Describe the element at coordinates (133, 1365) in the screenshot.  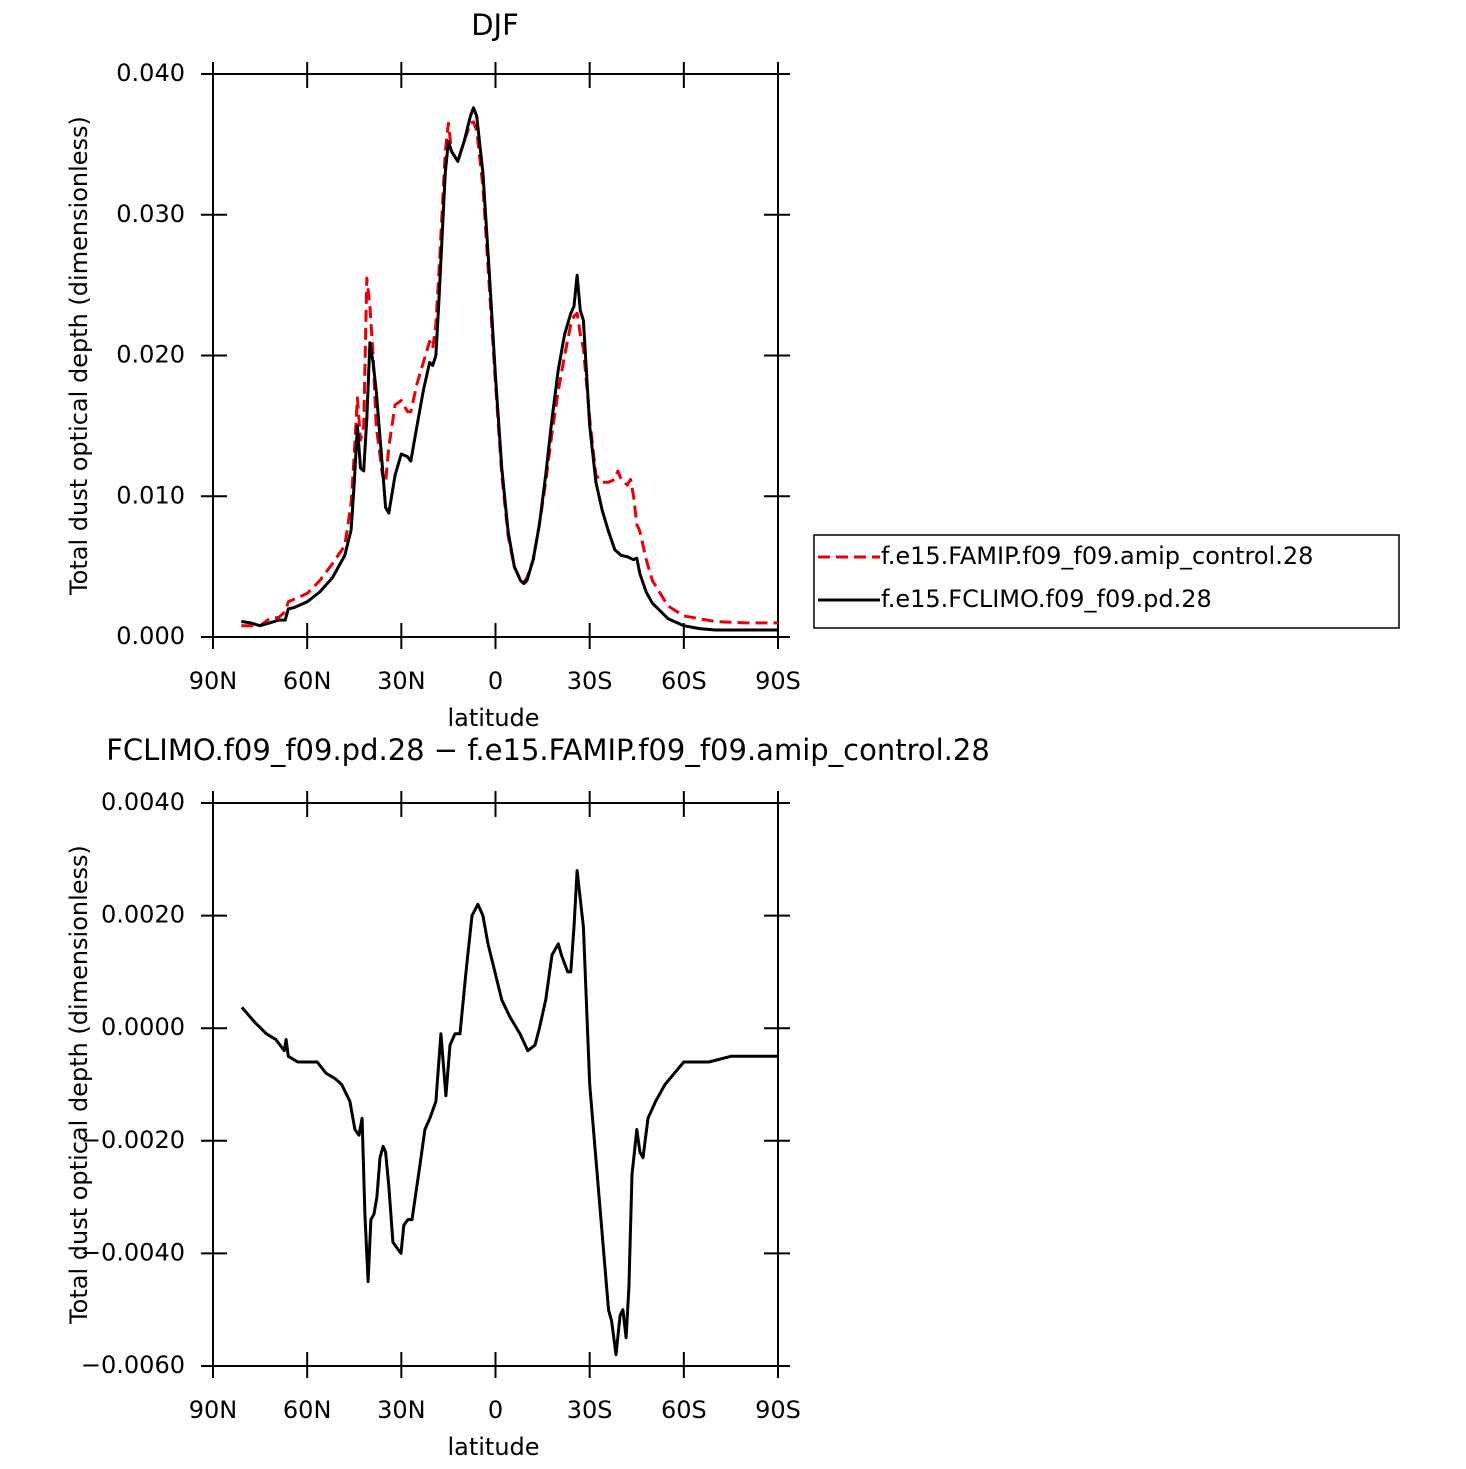
I see `y-tick-label: −0.0060` at that location.